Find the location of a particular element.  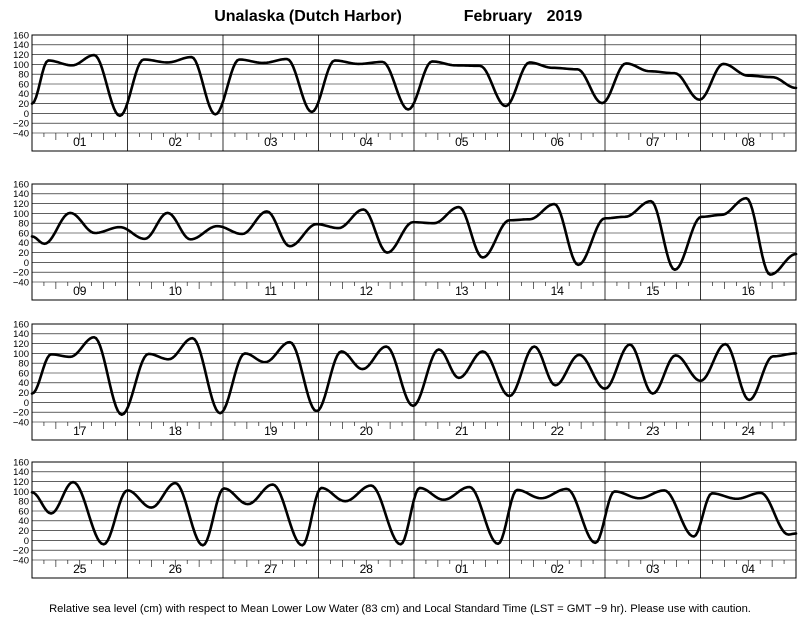

day-label: 08 is located at coordinates (749, 142).